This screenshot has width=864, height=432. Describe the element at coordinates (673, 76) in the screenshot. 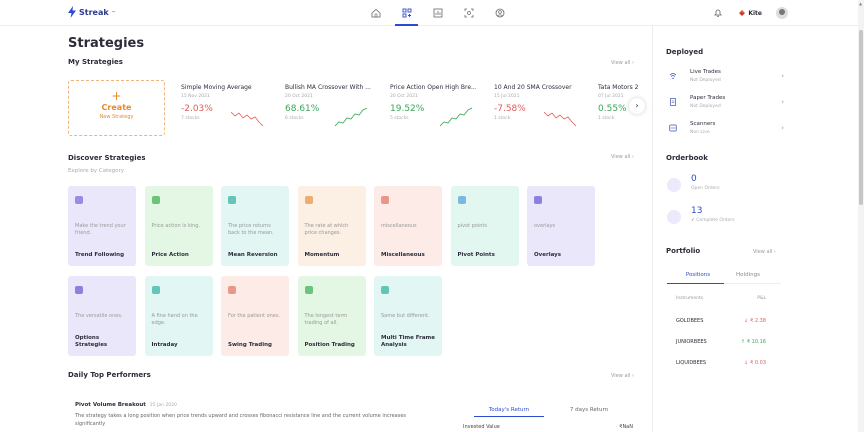

I see `wifi-icon` at that location.